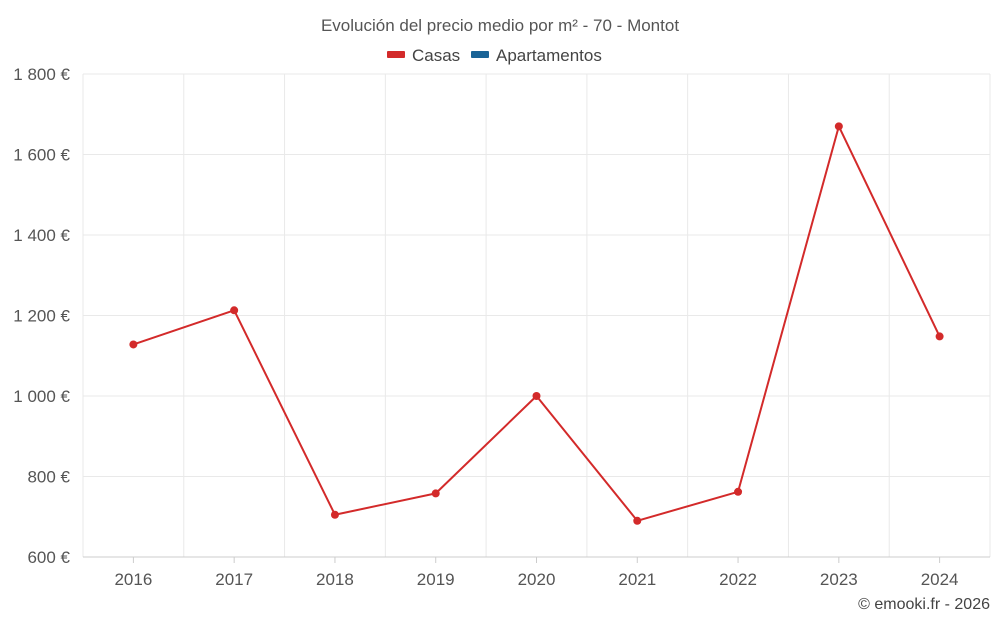 Image resolution: width=1000 pixels, height=630 pixels. What do you see at coordinates (549, 55) in the screenshot?
I see `legend-label-apartamentos: Apartamentos` at bounding box center [549, 55].